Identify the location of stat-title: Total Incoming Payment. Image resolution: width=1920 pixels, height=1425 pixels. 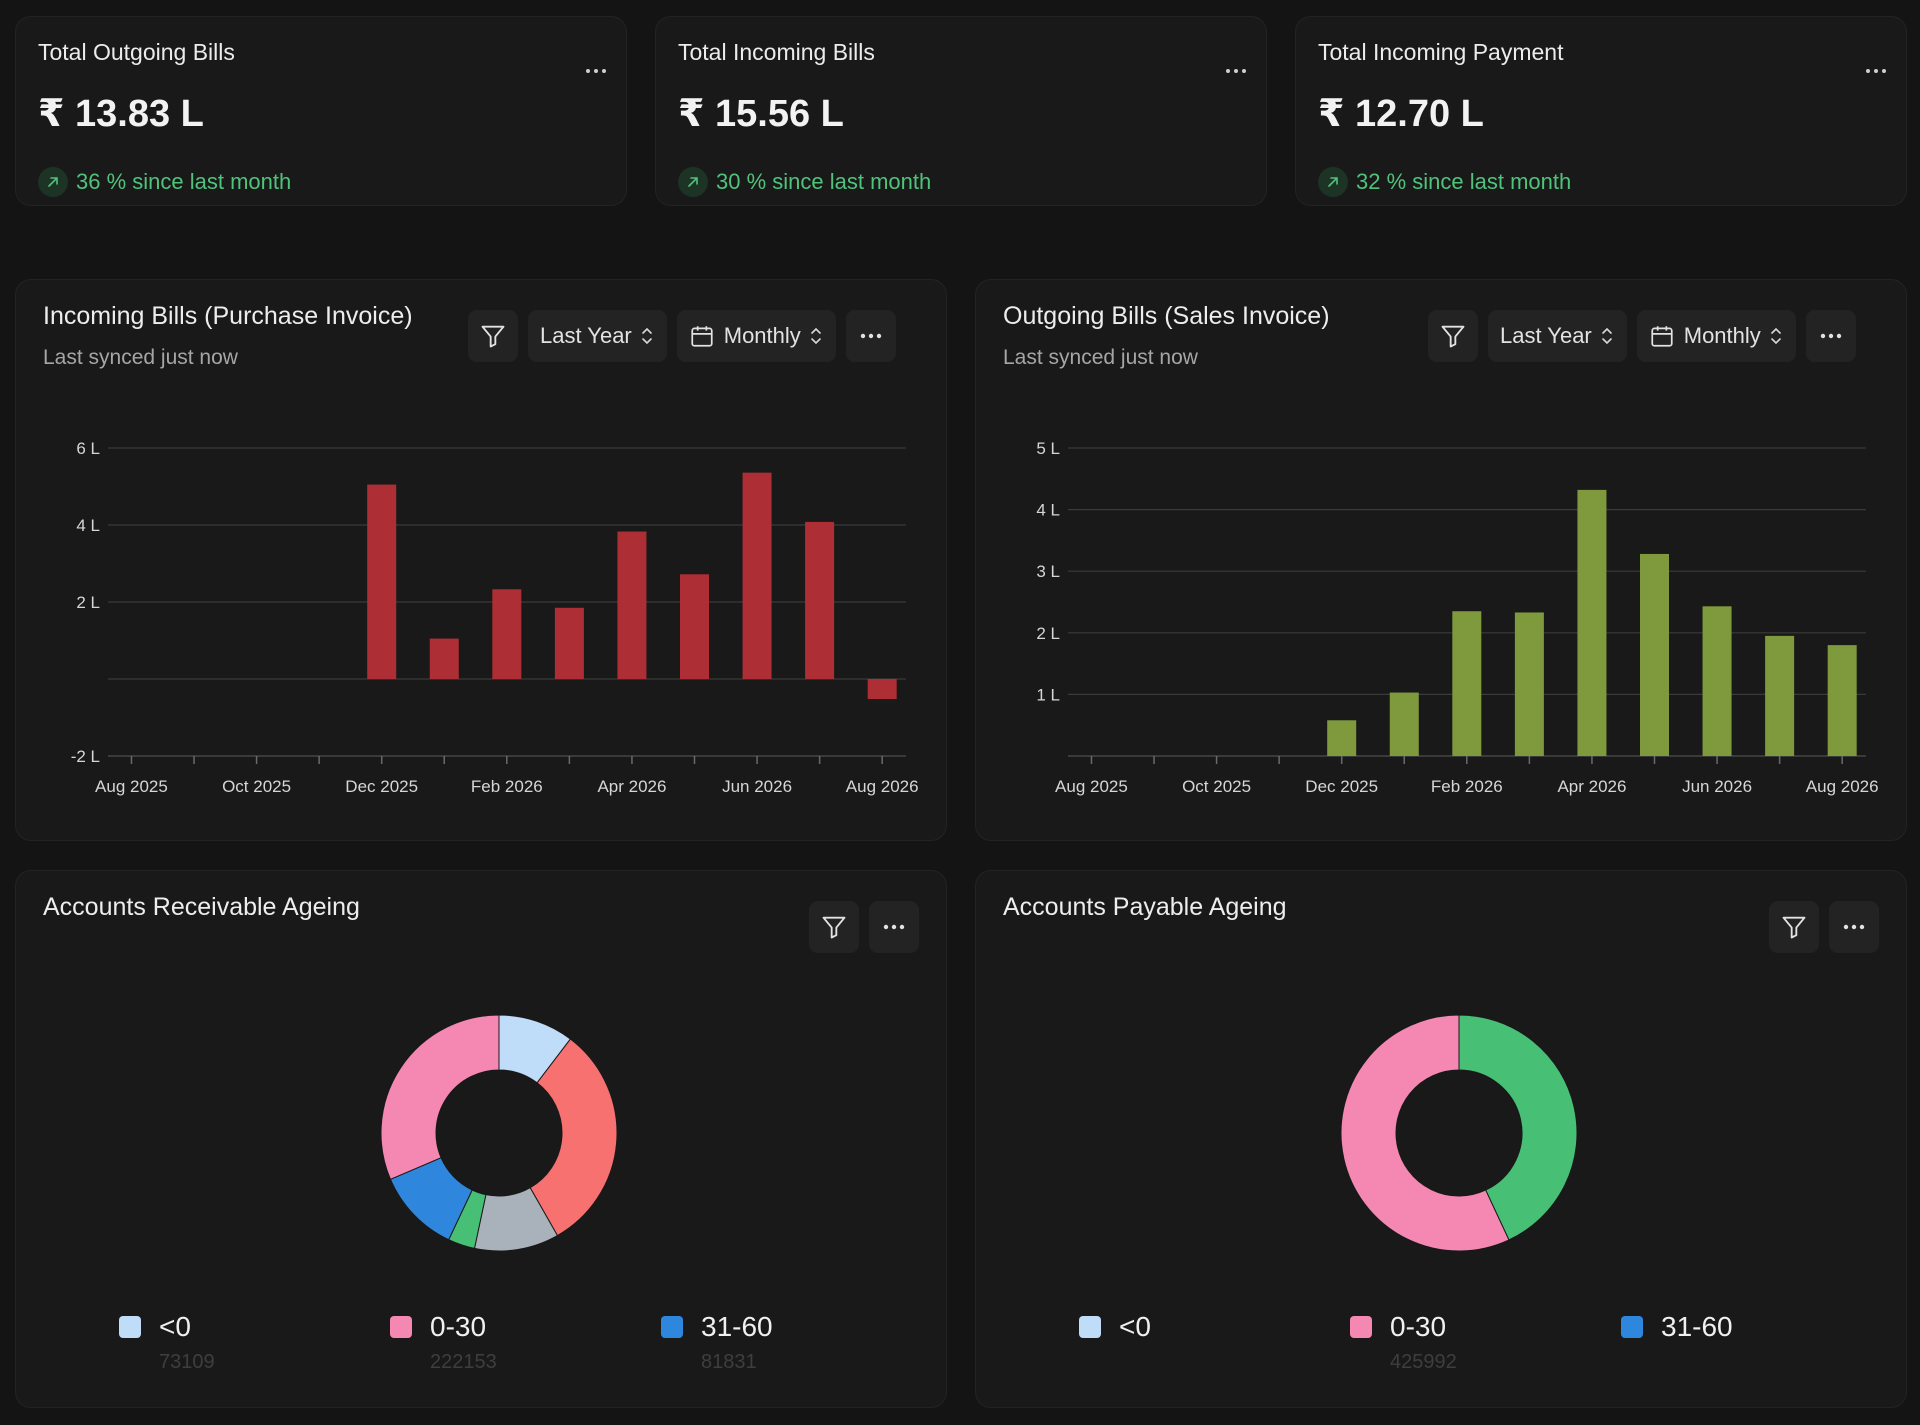
(1441, 52).